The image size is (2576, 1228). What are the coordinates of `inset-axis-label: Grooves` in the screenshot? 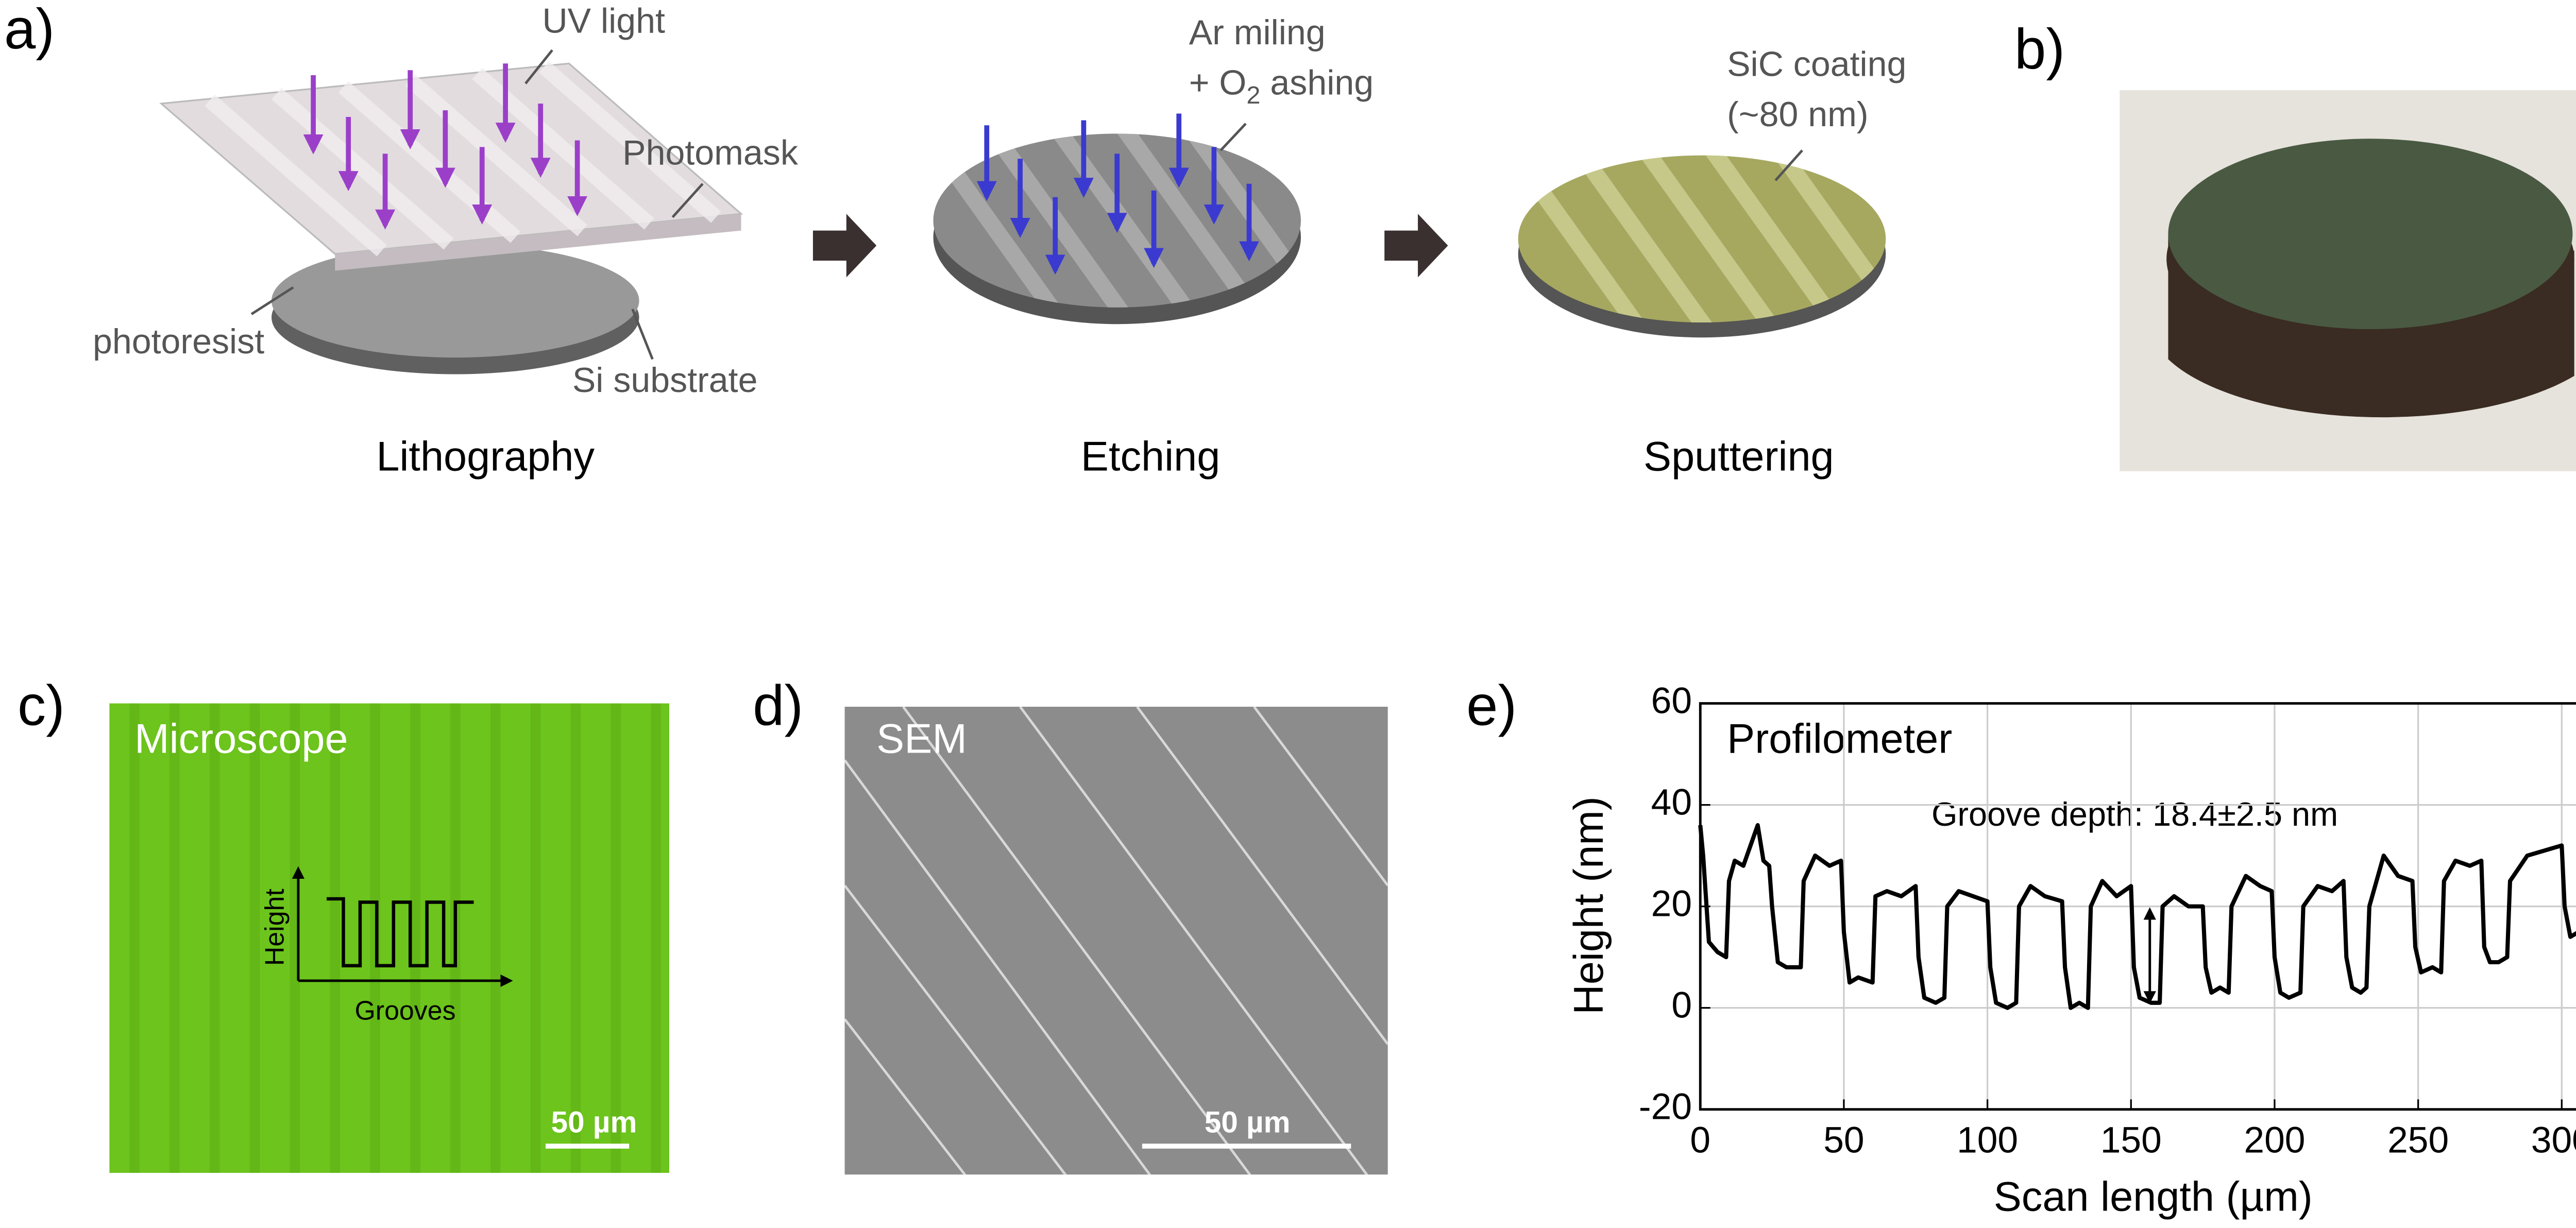 It's located at (404, 1010).